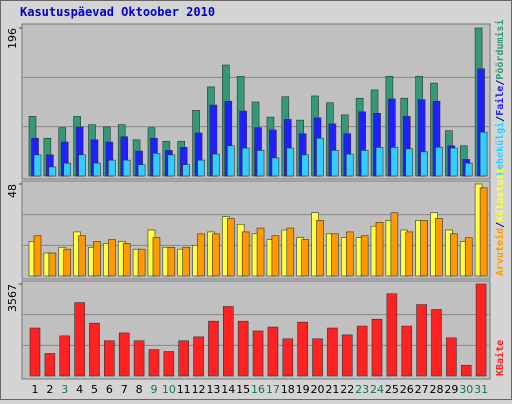  Describe the element at coordinates (12, 38) in the screenshot. I see `y-tick-label: 196` at that location.